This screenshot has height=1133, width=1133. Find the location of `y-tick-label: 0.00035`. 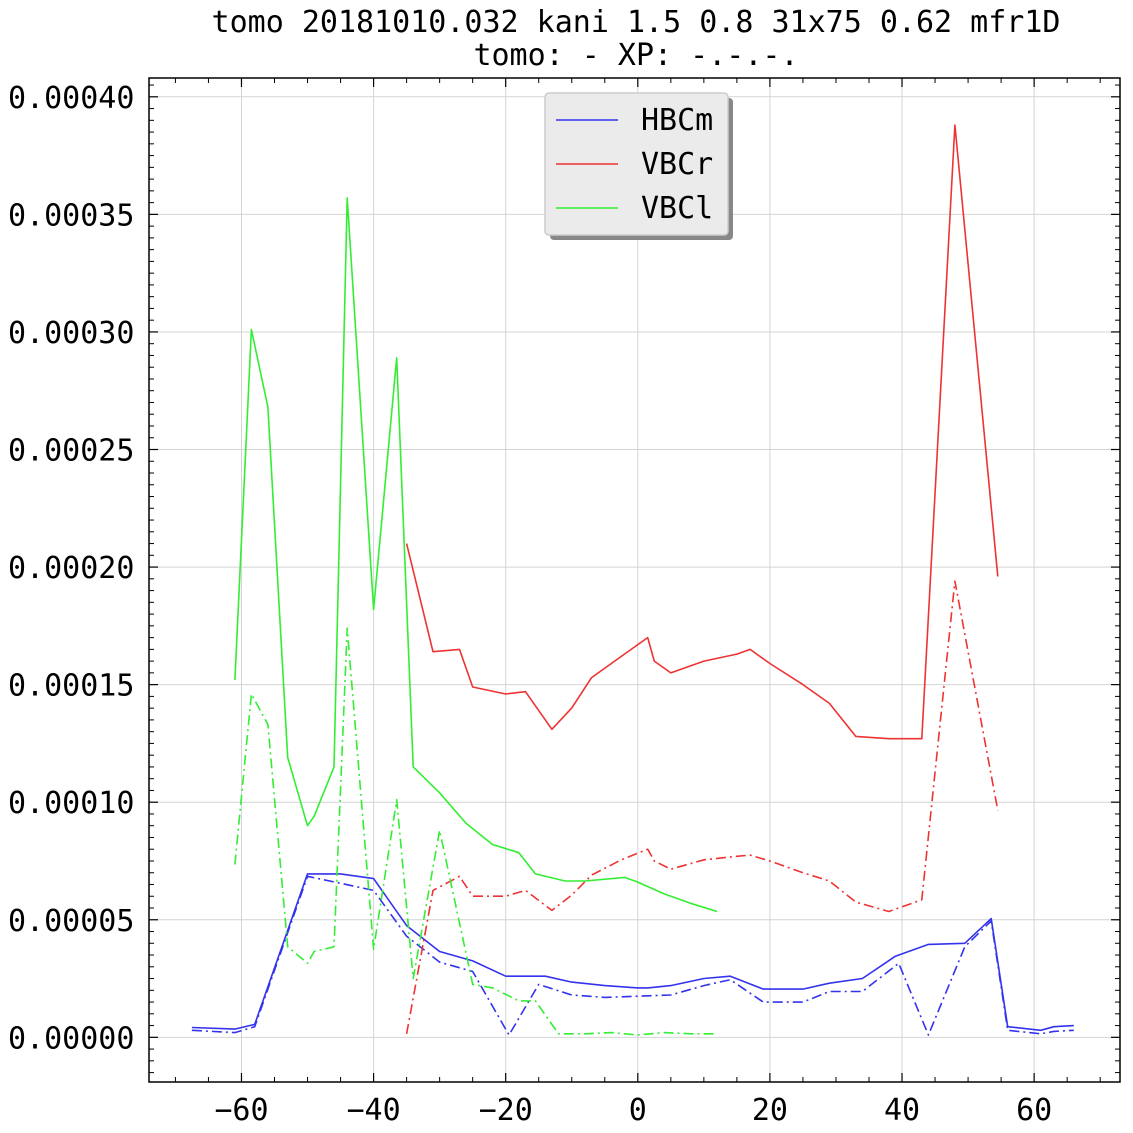

y-tick-label: 0.00035 is located at coordinates (71, 215).